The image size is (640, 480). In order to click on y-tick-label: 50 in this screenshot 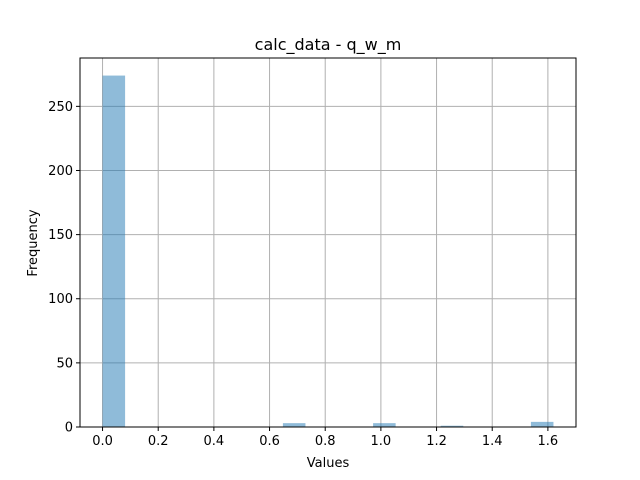, I will do `click(64, 363)`.